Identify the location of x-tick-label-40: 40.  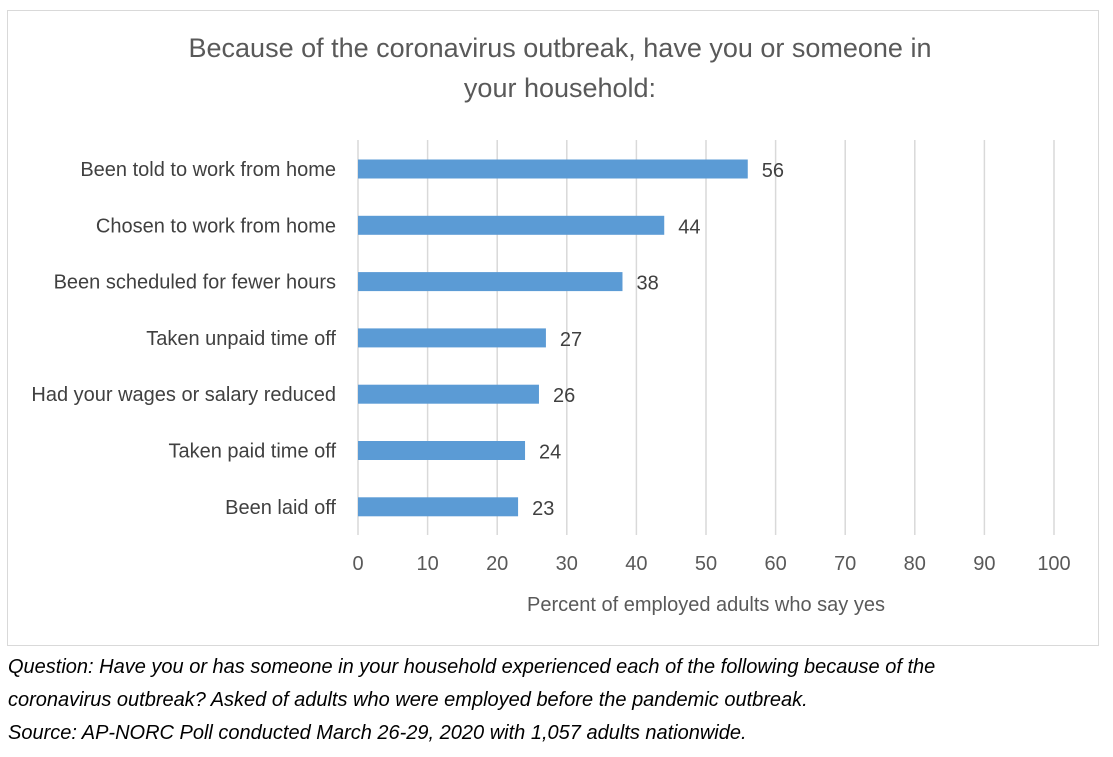
(636, 564).